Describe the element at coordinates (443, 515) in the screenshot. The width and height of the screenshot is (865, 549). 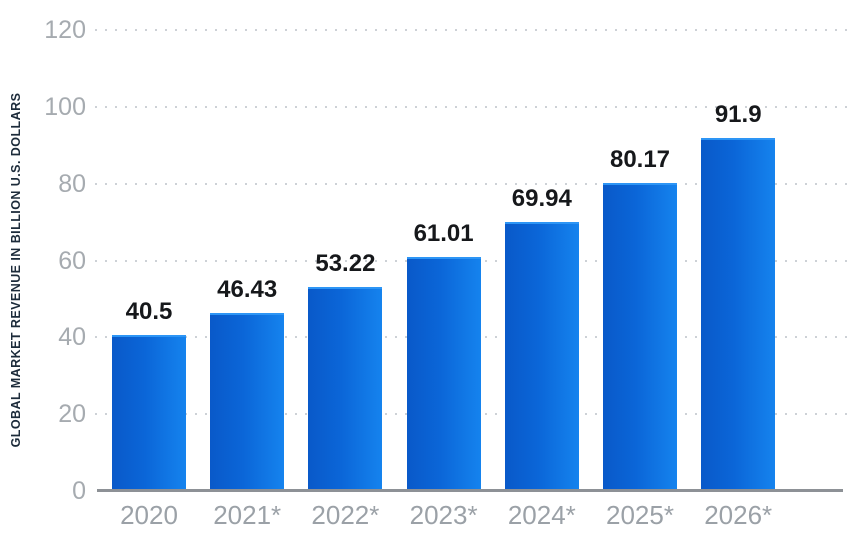
I see `x-tick-label: 2023*` at that location.